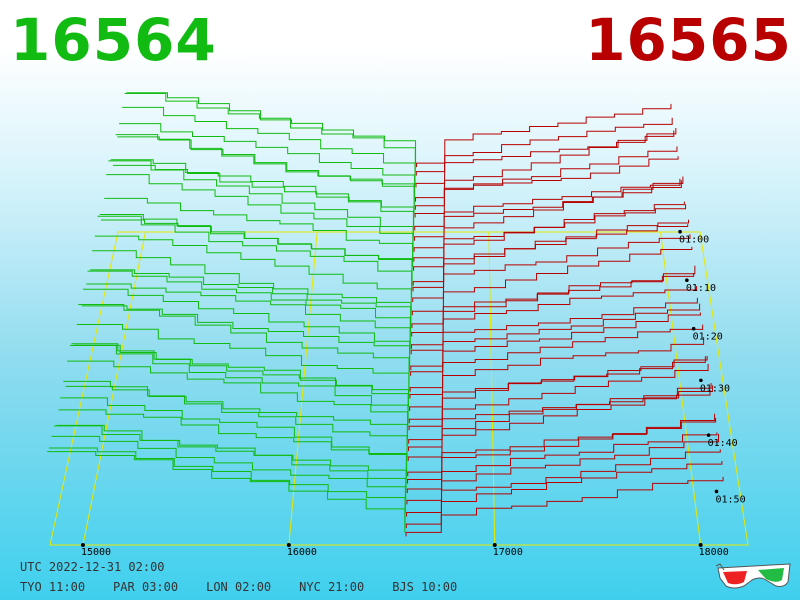 This screenshot has width=800, height=600. I want to click on utc-label: UTC, so click(31, 567).